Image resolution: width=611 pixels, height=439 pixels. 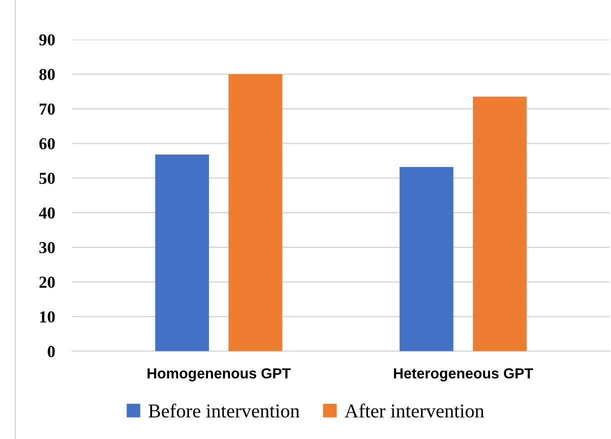 What do you see at coordinates (47, 40) in the screenshot?
I see `y-tick-label: 90` at bounding box center [47, 40].